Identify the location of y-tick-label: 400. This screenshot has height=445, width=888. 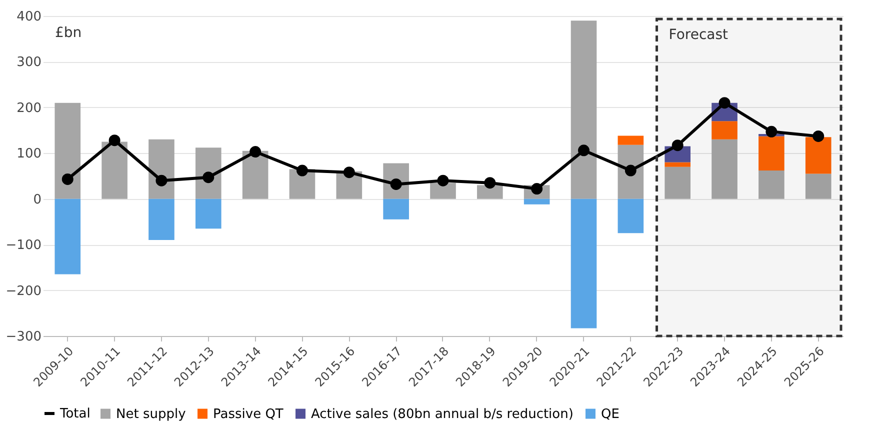
(29, 17).